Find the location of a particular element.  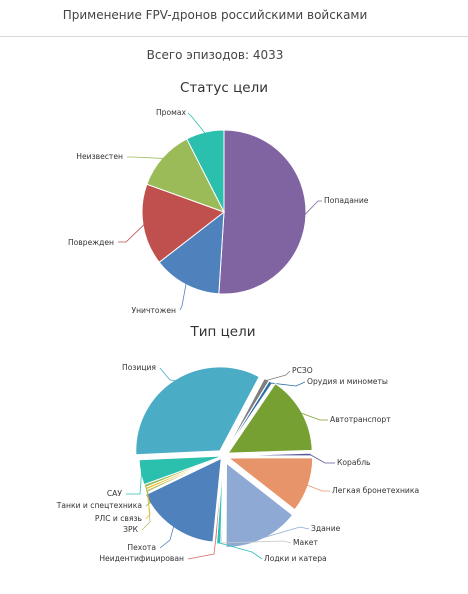

pie-status-label-4: Промах is located at coordinates (171, 112).